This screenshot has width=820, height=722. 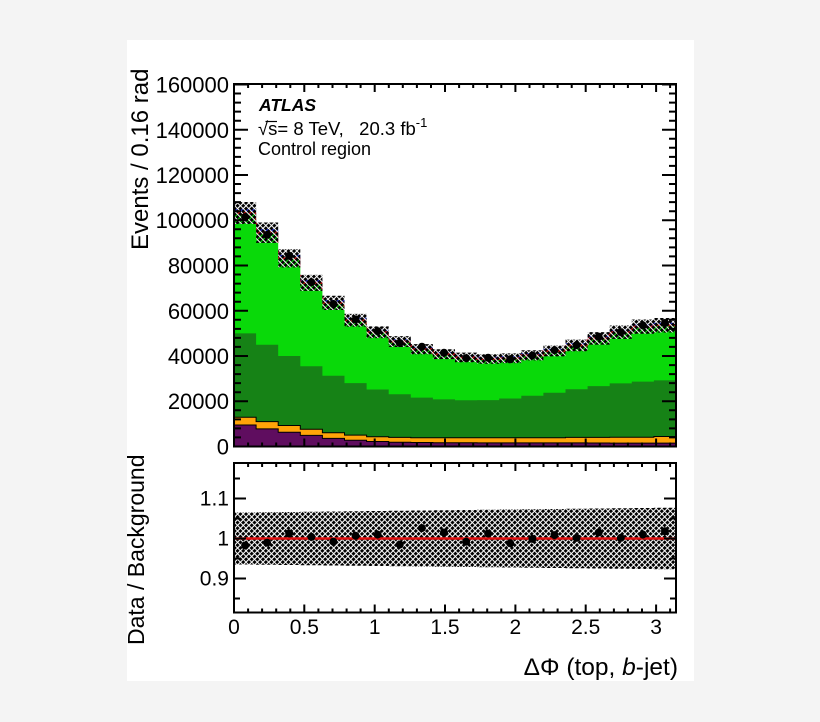 I want to click on svg-text: 2.5, so click(x=585, y=627).